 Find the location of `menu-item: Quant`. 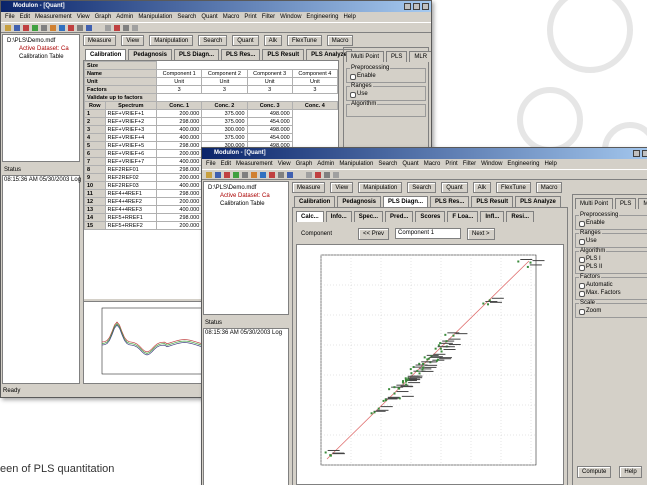

menu-item: Quant is located at coordinates (209, 17).